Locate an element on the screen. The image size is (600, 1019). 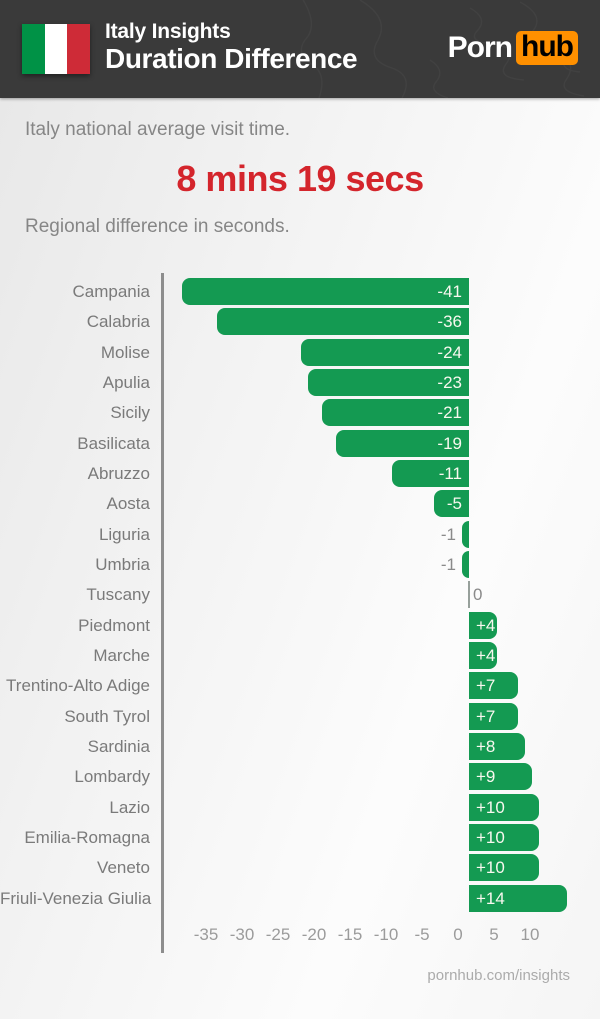
x-tick-label: -30 is located at coordinates (242, 934).